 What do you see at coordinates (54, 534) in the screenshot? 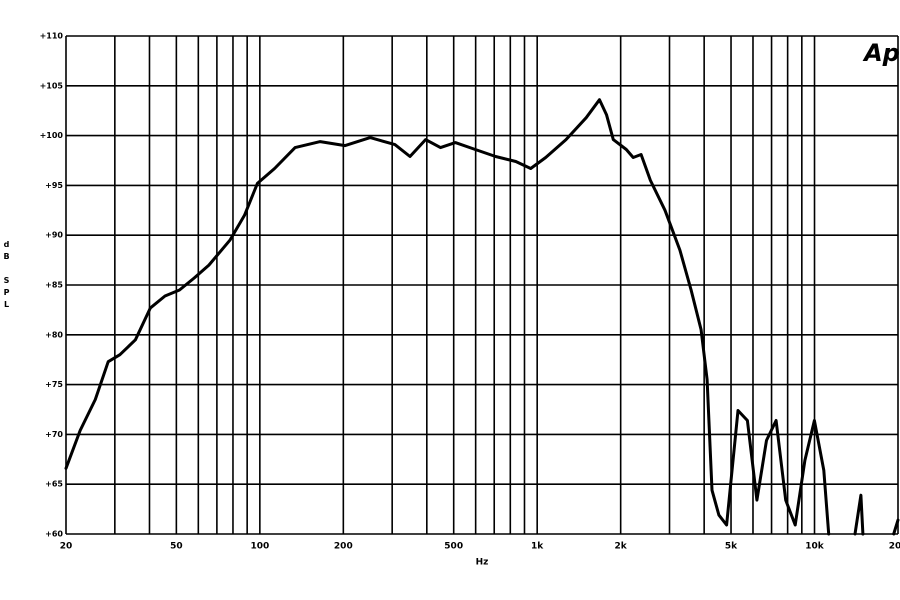
I see `y-tick-label: +60` at bounding box center [54, 534].